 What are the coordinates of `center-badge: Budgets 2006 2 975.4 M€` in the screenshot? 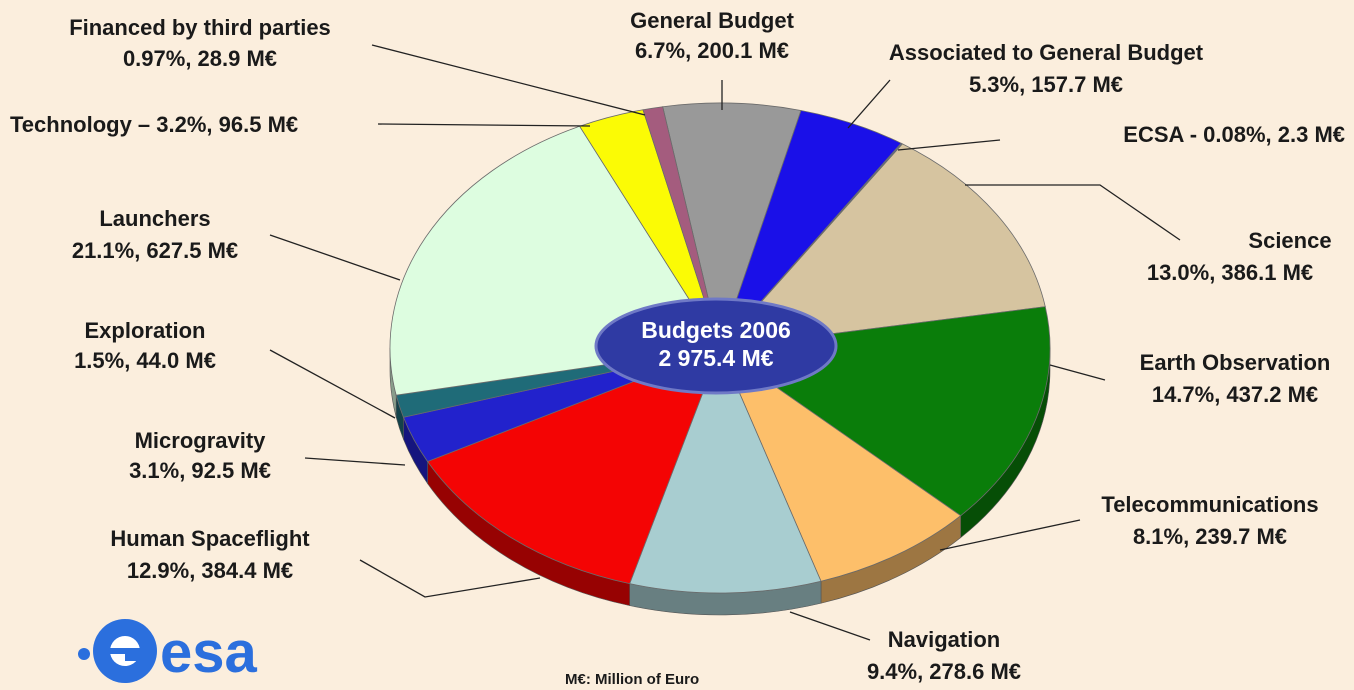 It's located at (716, 346).